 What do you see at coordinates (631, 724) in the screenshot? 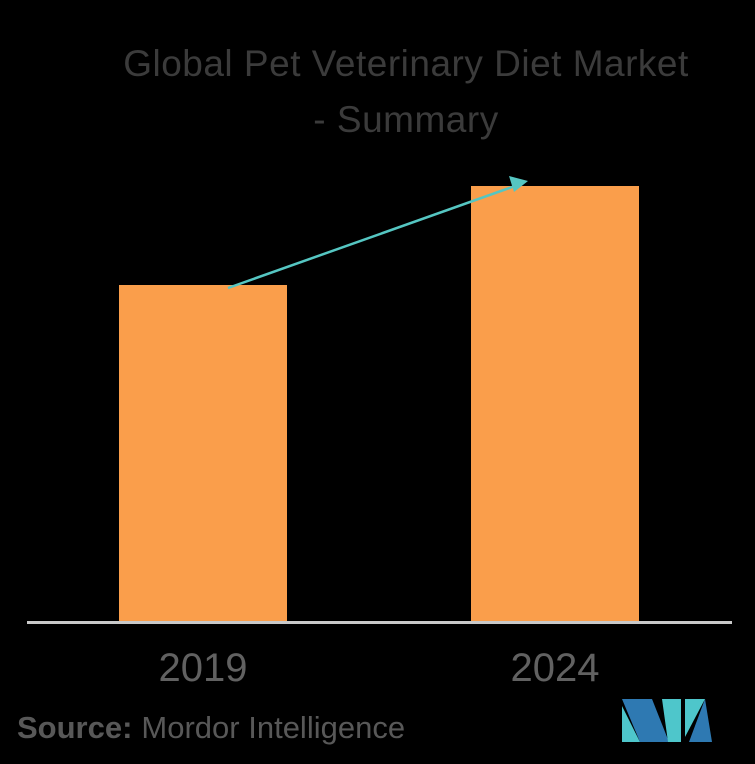
I see `logo-m-left-wedge` at bounding box center [631, 724].